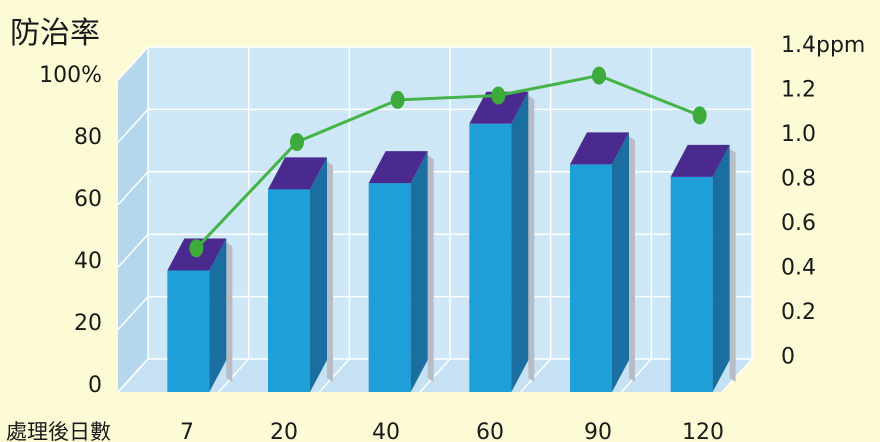 The width and height of the screenshot is (880, 442). What do you see at coordinates (798, 179) in the screenshot?
I see `right-tick-label: 0.8` at bounding box center [798, 179].